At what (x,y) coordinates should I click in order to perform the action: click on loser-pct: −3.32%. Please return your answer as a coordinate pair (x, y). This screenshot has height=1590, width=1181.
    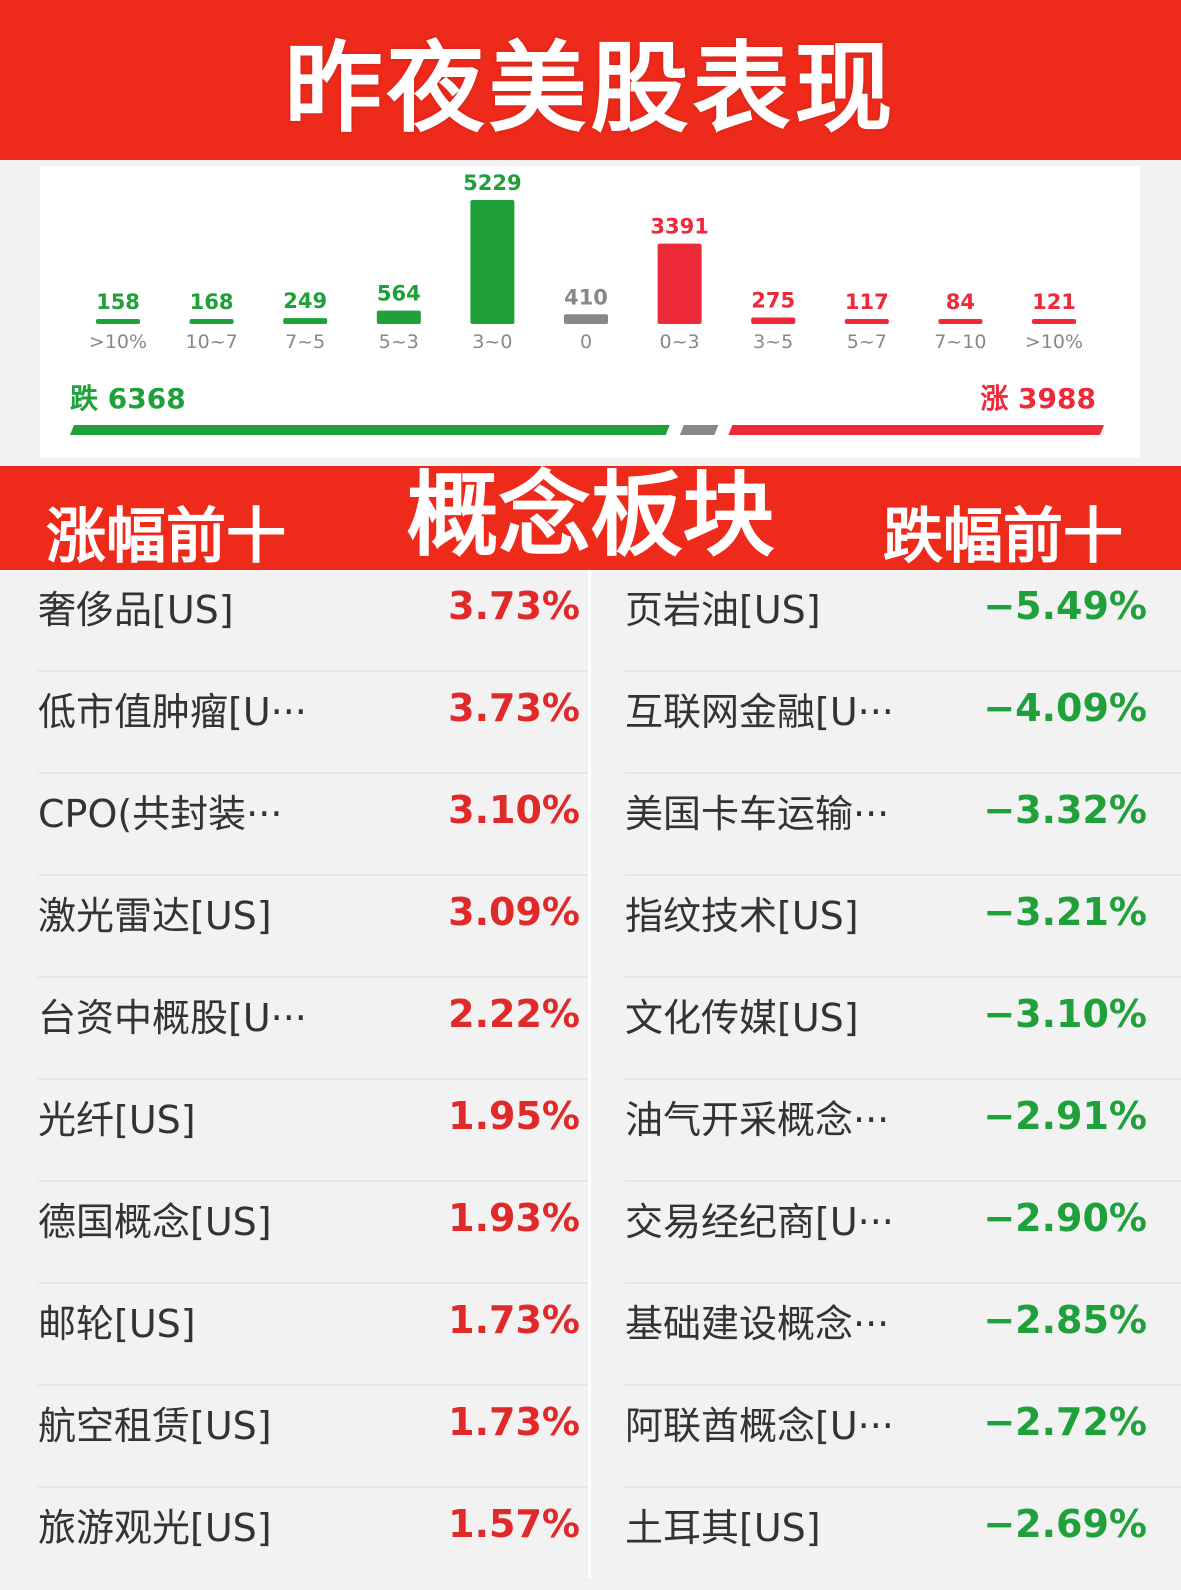
    Looking at the image, I should click on (1065, 810).